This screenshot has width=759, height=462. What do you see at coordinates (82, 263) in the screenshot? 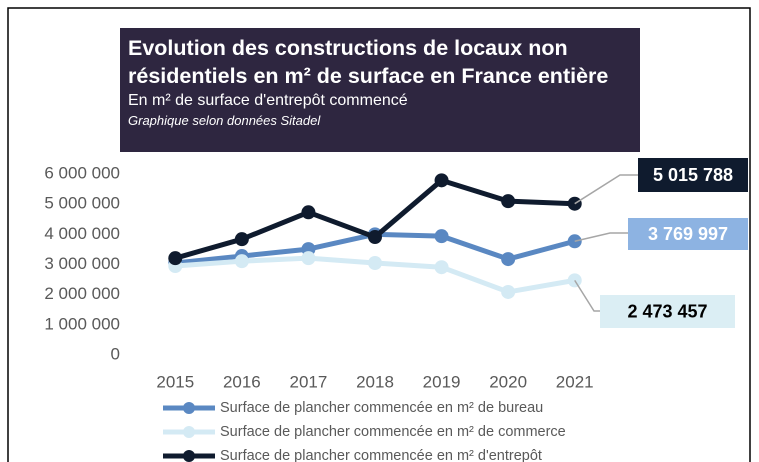
I see `y-tick-label: 3 000 000` at bounding box center [82, 263].